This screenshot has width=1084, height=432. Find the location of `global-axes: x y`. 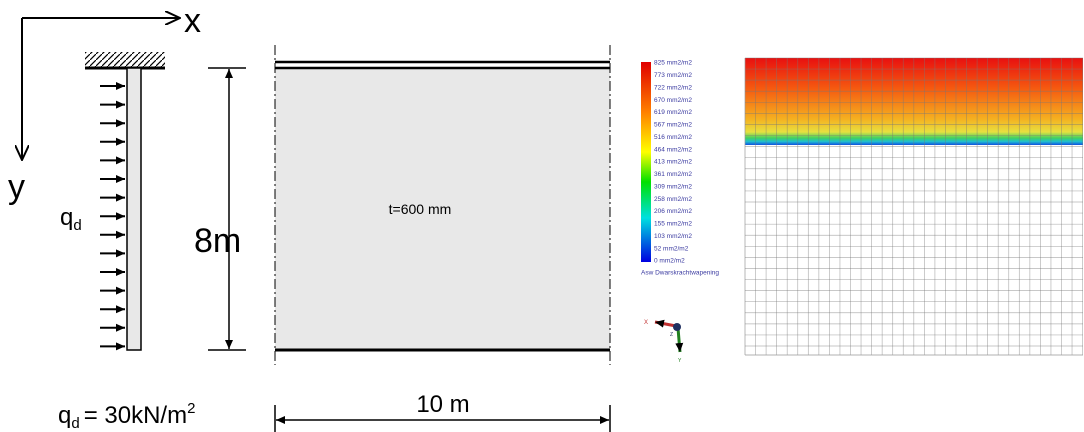

global-axes: x y is located at coordinates (104, 104).